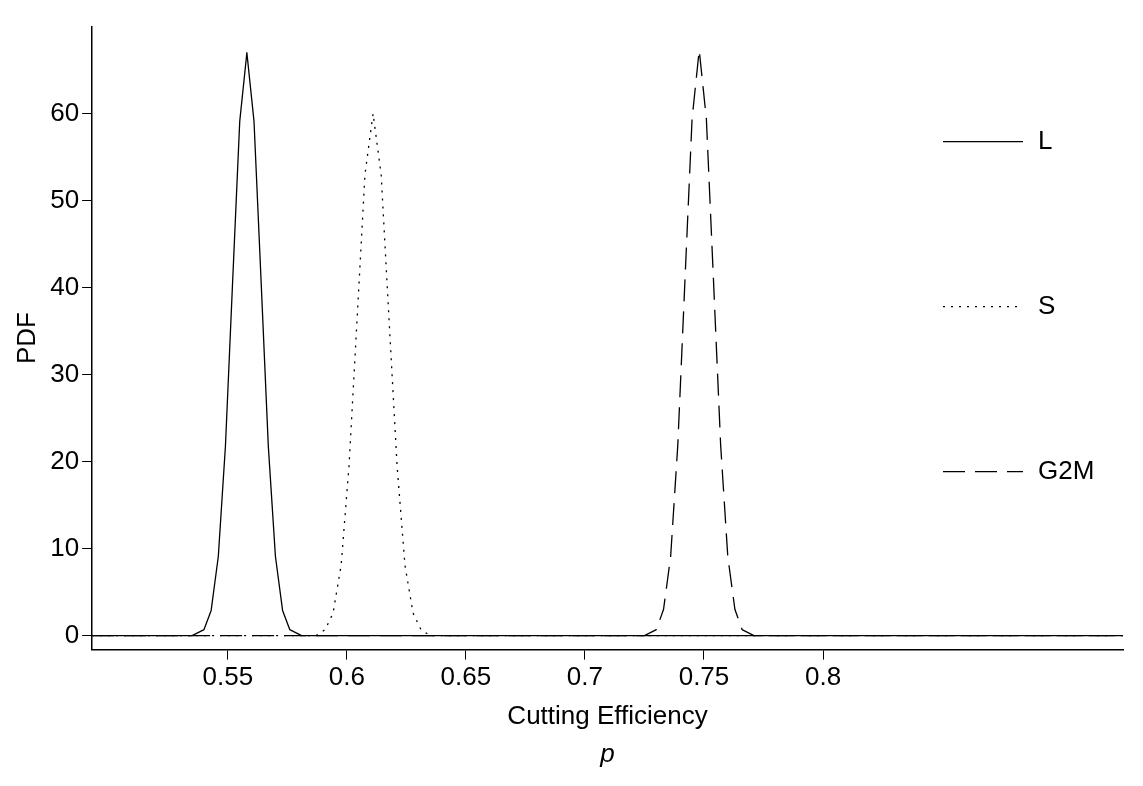 This screenshot has width=1143, height=786. What do you see at coordinates (65, 285) in the screenshot?
I see `y-tick-label: 40` at bounding box center [65, 285].